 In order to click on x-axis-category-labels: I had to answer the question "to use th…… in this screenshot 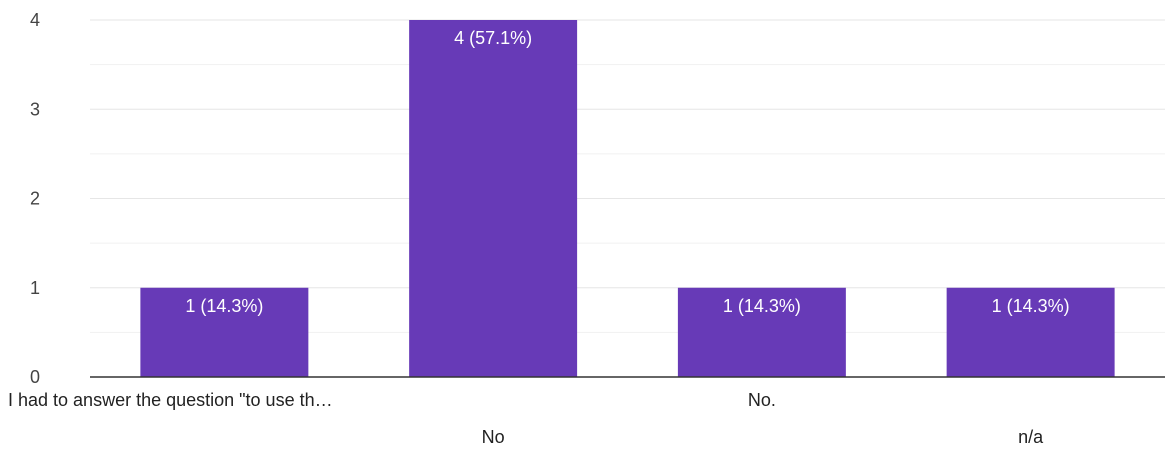, I will do `click(526, 418)`.